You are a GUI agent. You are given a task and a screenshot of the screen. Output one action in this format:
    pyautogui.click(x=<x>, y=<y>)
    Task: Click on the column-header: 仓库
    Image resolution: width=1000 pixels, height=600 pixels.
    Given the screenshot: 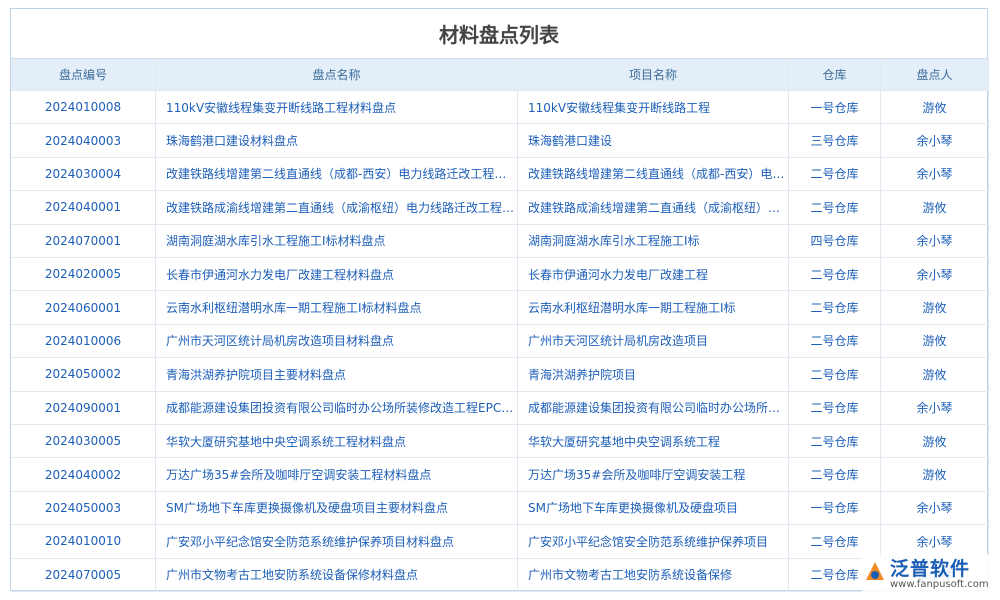 What is the action you would take?
    pyautogui.click(x=835, y=74)
    